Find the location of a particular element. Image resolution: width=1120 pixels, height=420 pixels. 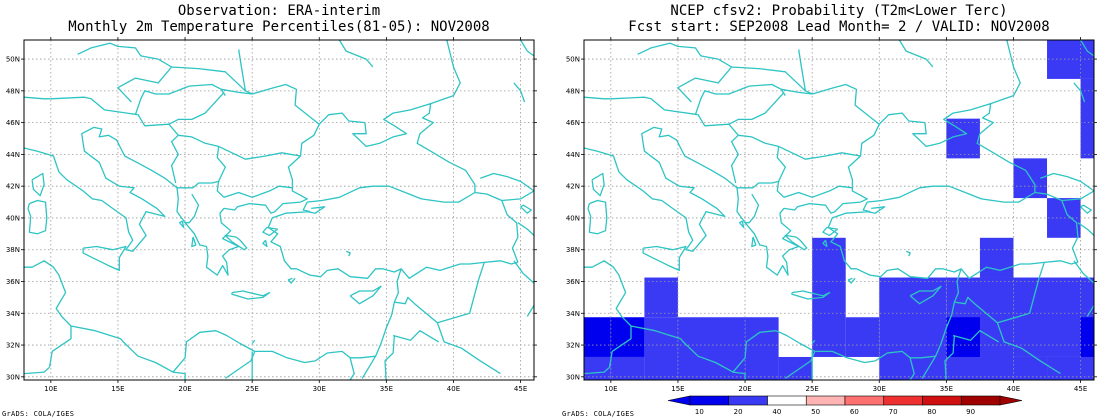

lat-tick-label: 40N is located at coordinates (573, 218).